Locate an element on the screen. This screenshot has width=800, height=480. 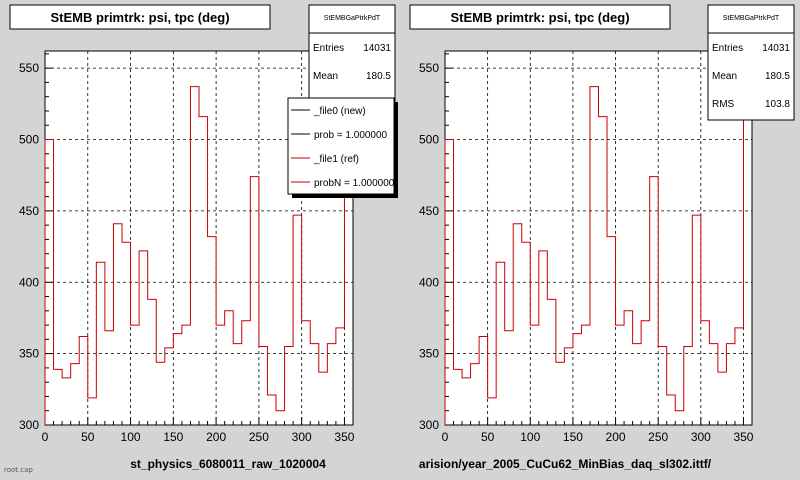
footer-note: root.cap is located at coordinates (18, 470).